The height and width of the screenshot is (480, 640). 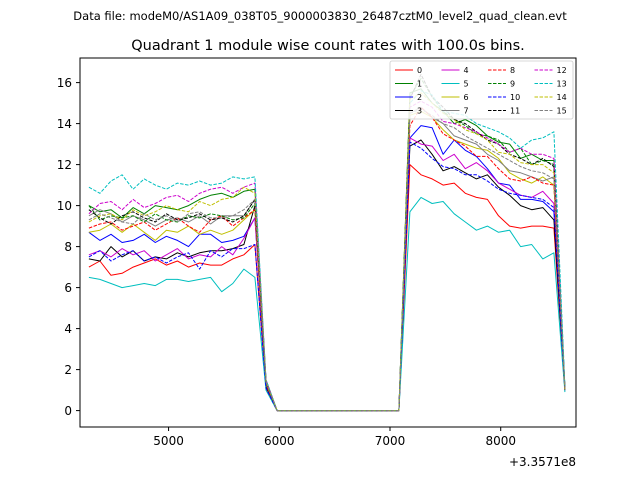 I want to click on legend-label-15: 15, so click(x=562, y=111).